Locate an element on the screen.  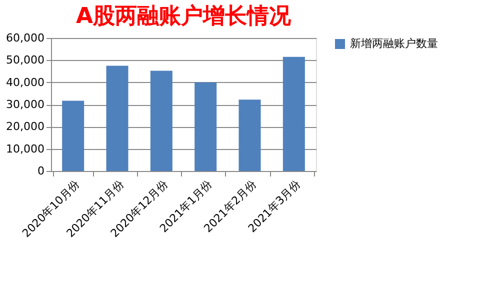
y-tick-label: 30,000 is located at coordinates (25, 104).